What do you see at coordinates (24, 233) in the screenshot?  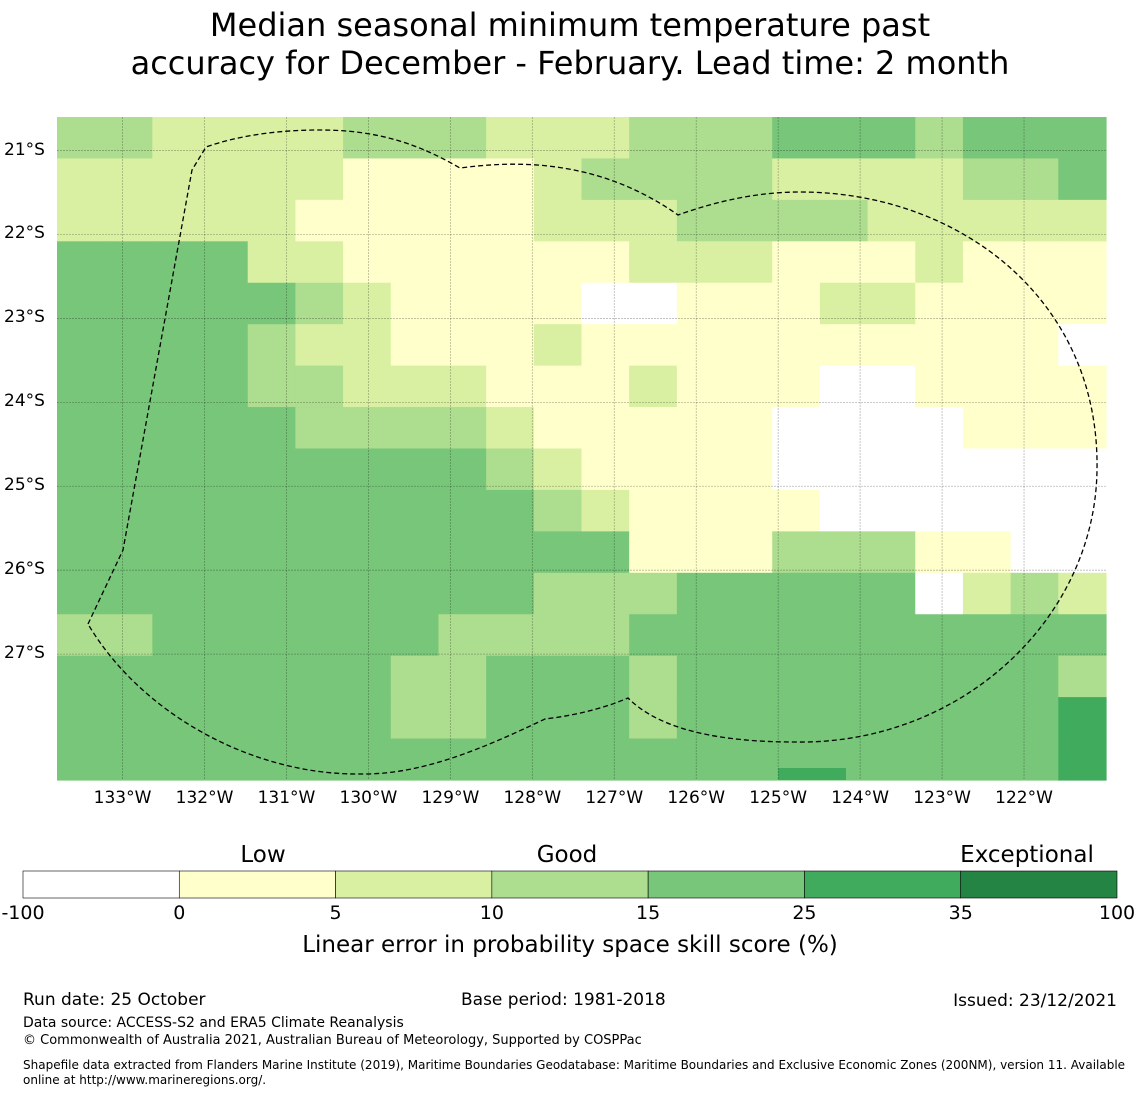 I see `lat-tick-label: 22°S` at bounding box center [24, 233].